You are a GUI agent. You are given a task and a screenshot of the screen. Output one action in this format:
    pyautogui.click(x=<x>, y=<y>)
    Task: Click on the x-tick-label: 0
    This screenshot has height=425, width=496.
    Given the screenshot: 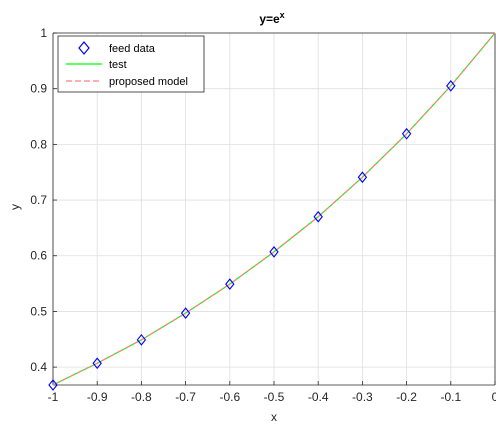 What is the action you would take?
    pyautogui.click(x=494, y=397)
    